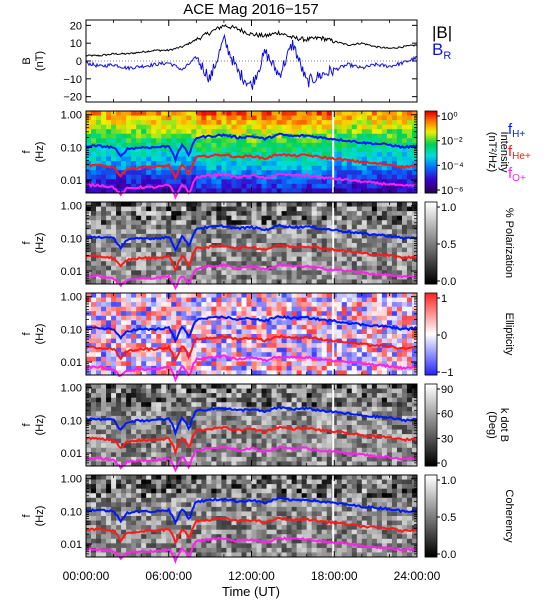 The width and height of the screenshot is (550, 600). I want to click on y-tick-label: 10, so click(76, 44).